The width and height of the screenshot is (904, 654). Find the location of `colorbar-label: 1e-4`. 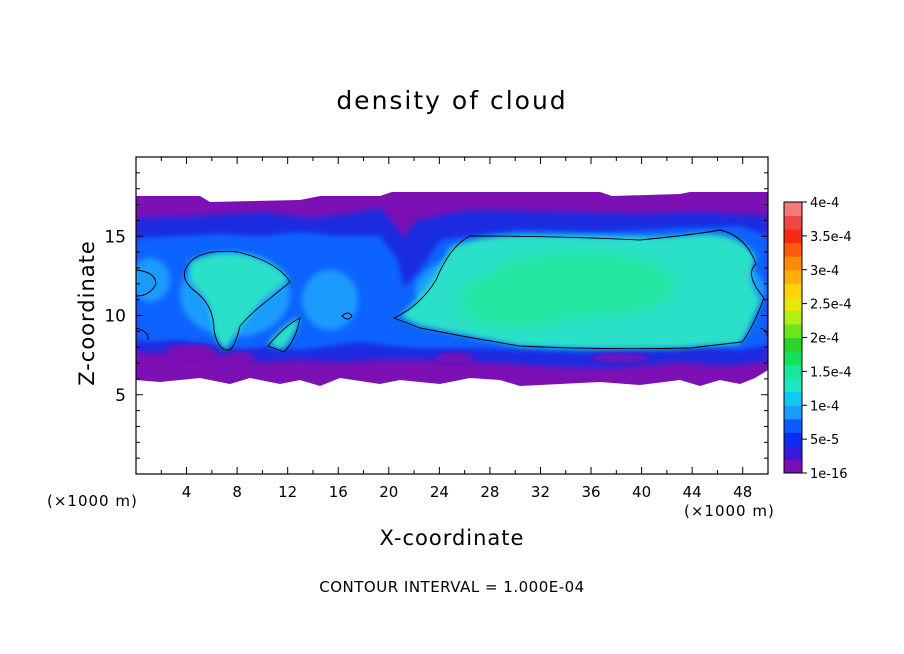

colorbar-label: 1e-4 is located at coordinates (824, 406).